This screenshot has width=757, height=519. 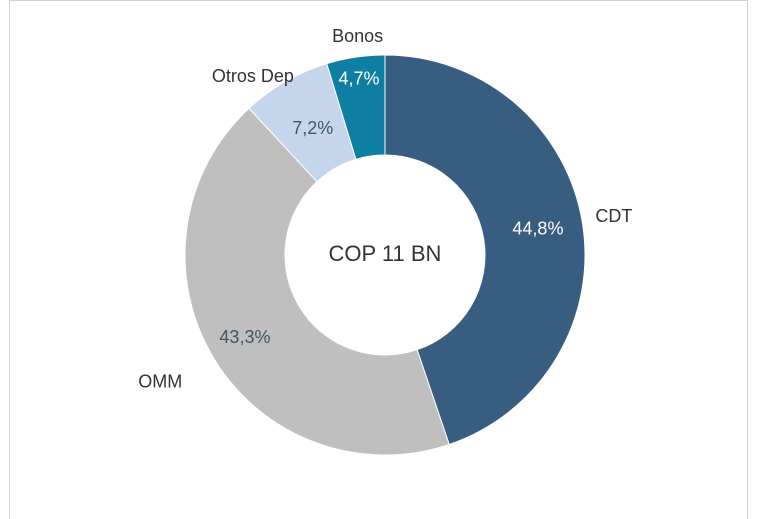 I want to click on category-label: OMM, so click(x=160, y=382).